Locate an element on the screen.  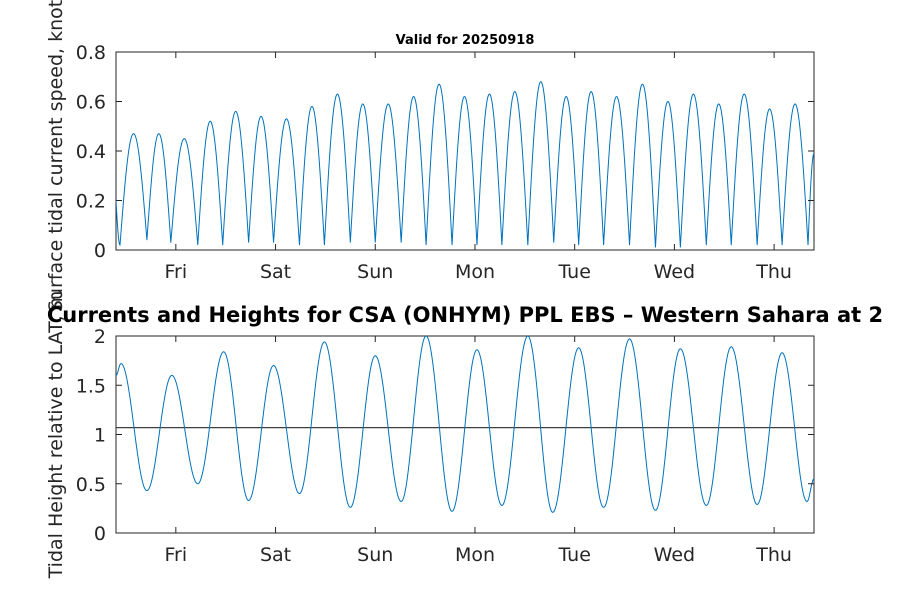
y-tick-label: 2 is located at coordinates (100, 337).